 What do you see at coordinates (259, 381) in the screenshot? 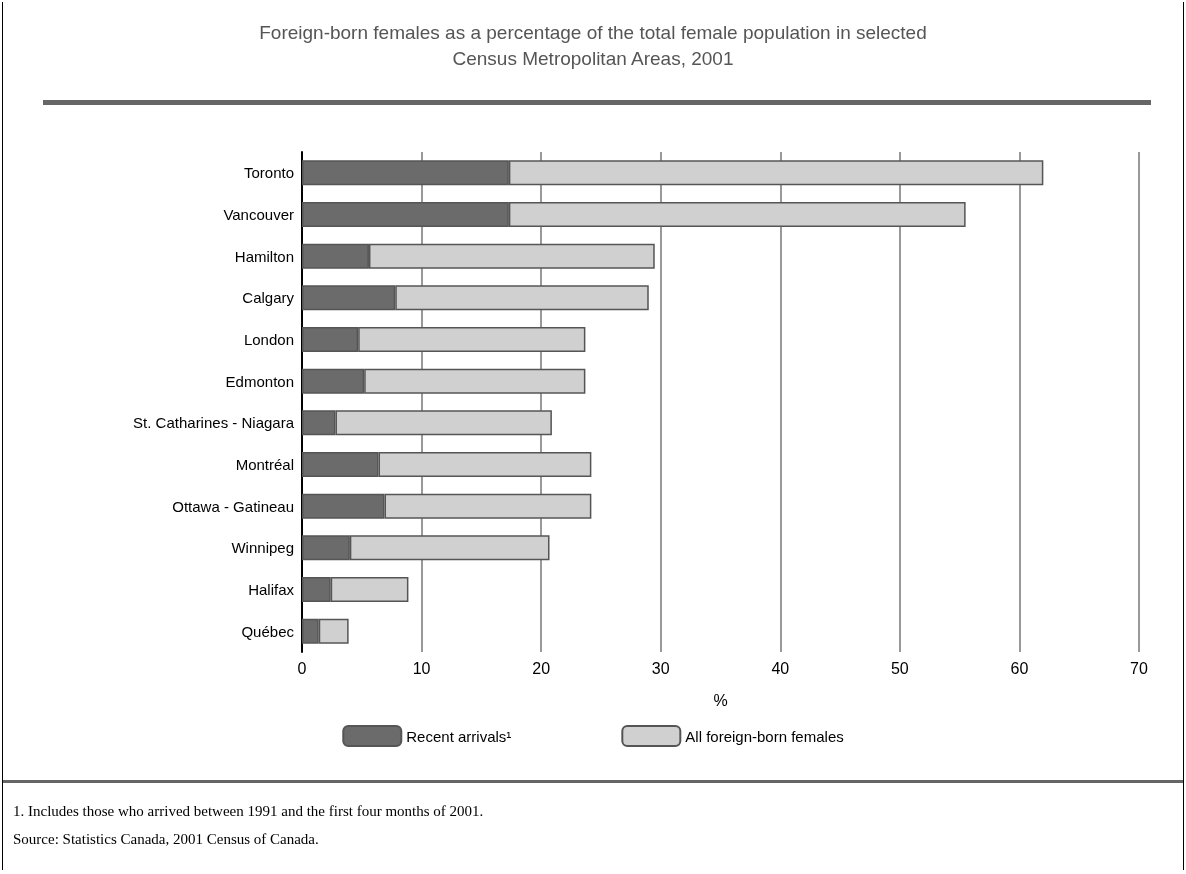
I see `y-tick-label: Edmonton` at bounding box center [259, 381].